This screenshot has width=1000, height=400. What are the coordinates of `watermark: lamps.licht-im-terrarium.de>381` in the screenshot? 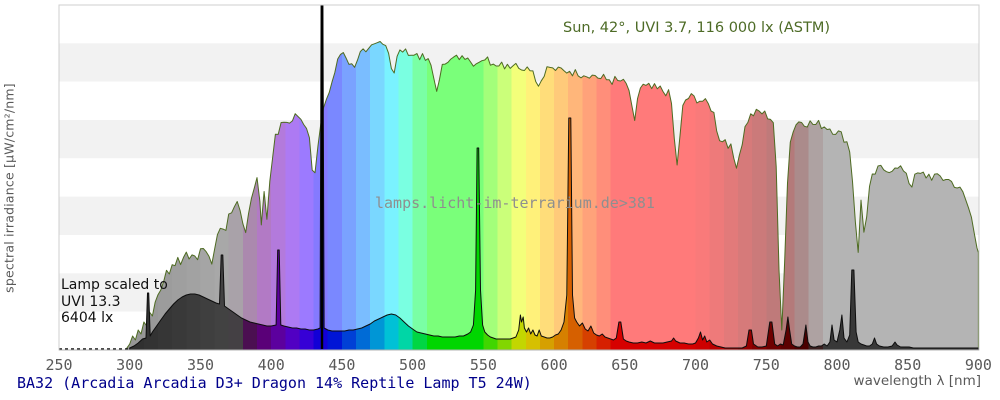 It's located at (515, 203).